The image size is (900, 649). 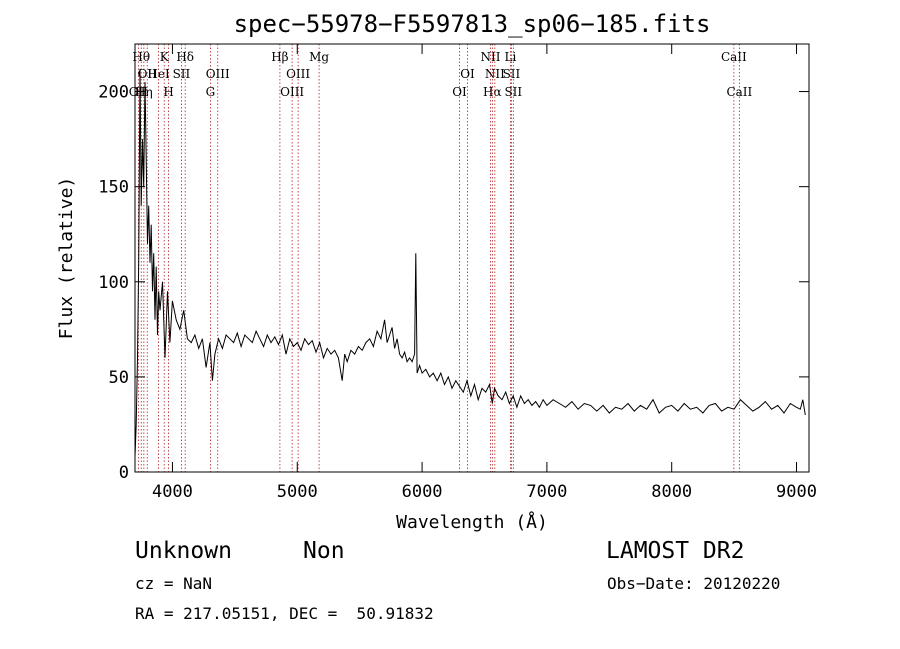 What do you see at coordinates (739, 92) in the screenshot?
I see `emission-line-label-24: CaII` at bounding box center [739, 92].